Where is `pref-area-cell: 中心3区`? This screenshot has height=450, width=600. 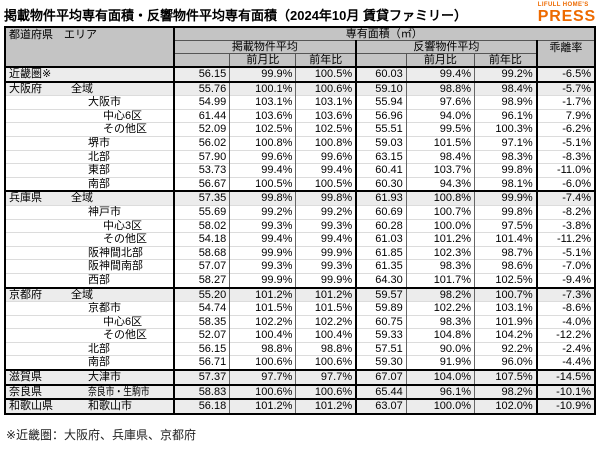 pref-area-cell: 中心3区 is located at coordinates (90, 225).